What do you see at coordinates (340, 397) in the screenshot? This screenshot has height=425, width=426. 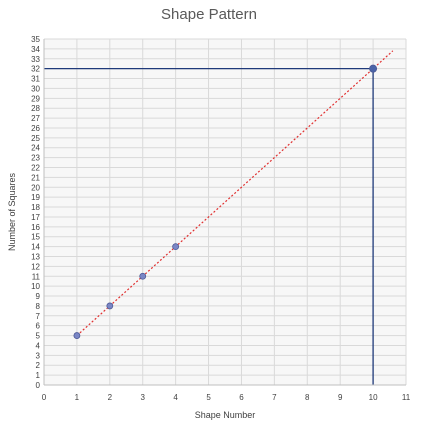 I see `x-tick-label: 9` at bounding box center [340, 397].